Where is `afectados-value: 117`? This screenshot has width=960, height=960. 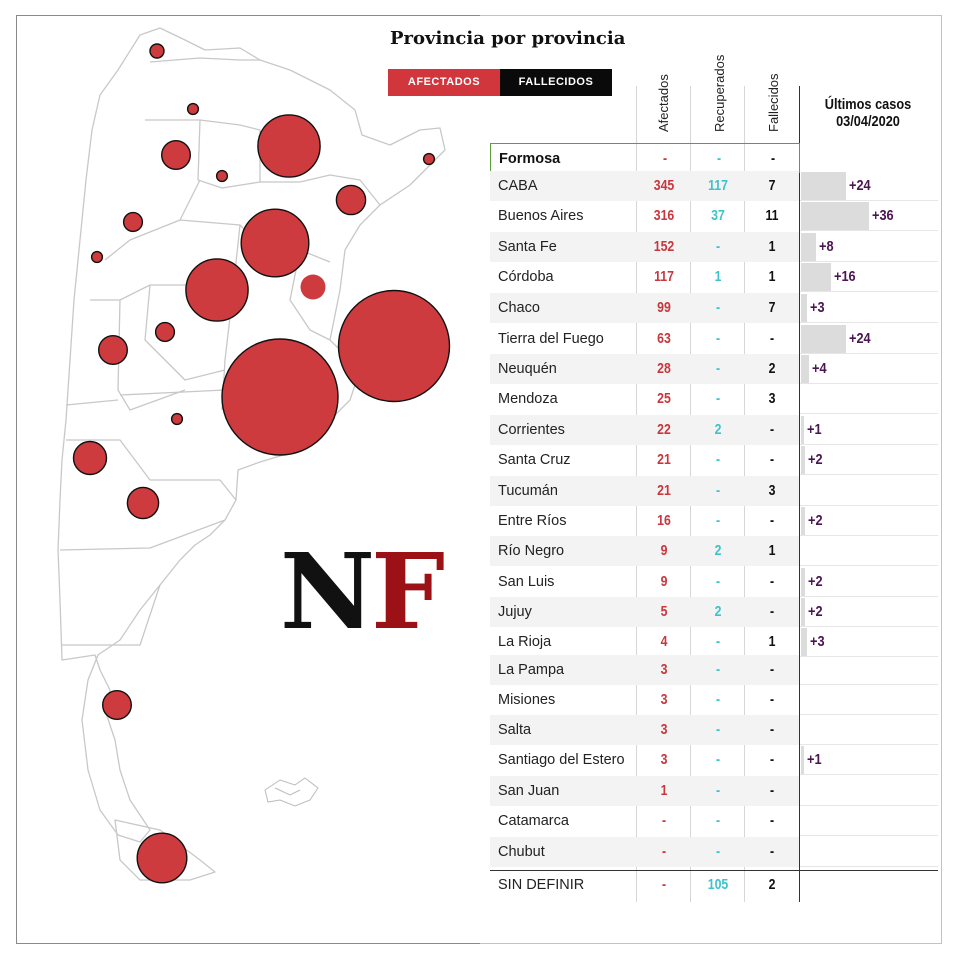
afectados-value: 117 is located at coordinates (664, 276).